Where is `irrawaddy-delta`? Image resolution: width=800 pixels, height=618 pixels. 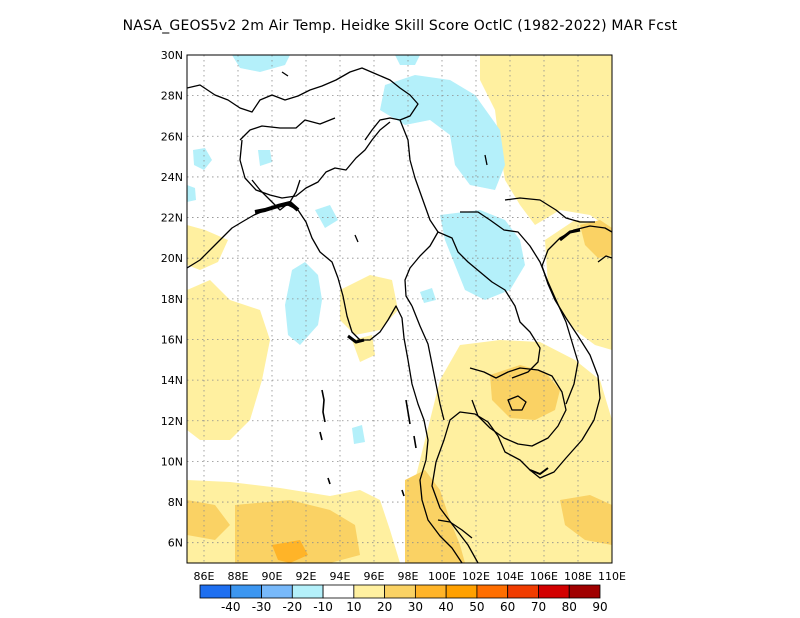
irrawaddy-delta is located at coordinates (356, 339).